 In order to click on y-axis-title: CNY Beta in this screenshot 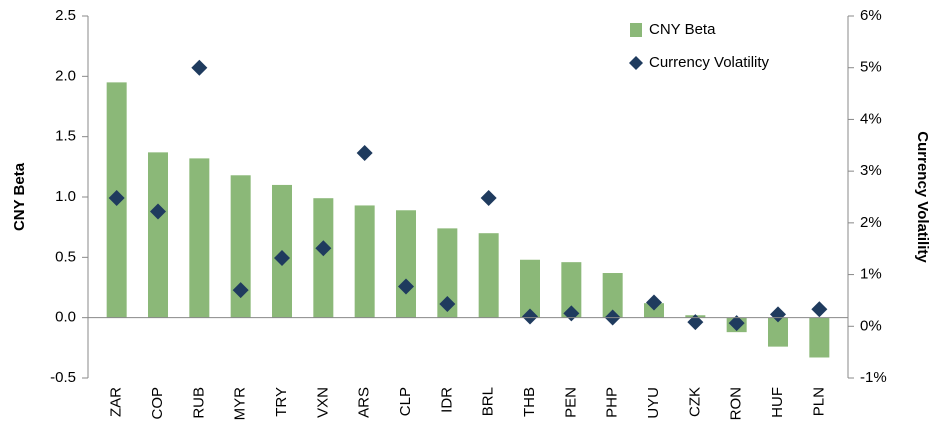, I will do `click(19, 196)`.